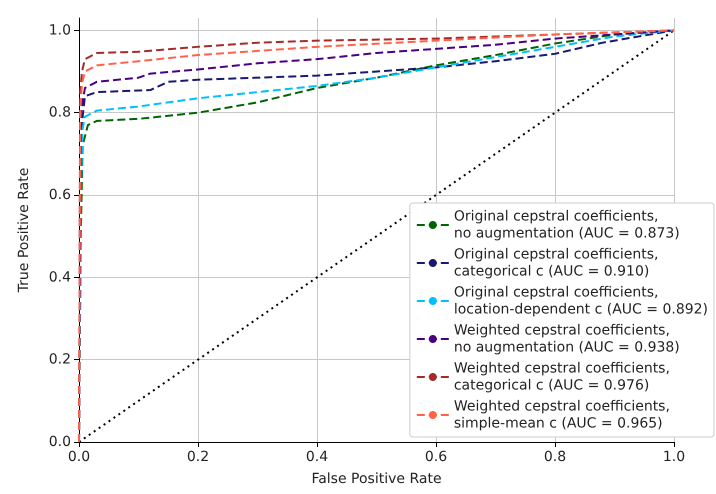  Describe the element at coordinates (24, 231) in the screenshot. I see `y-axis-title: True Positive Rate` at that location.